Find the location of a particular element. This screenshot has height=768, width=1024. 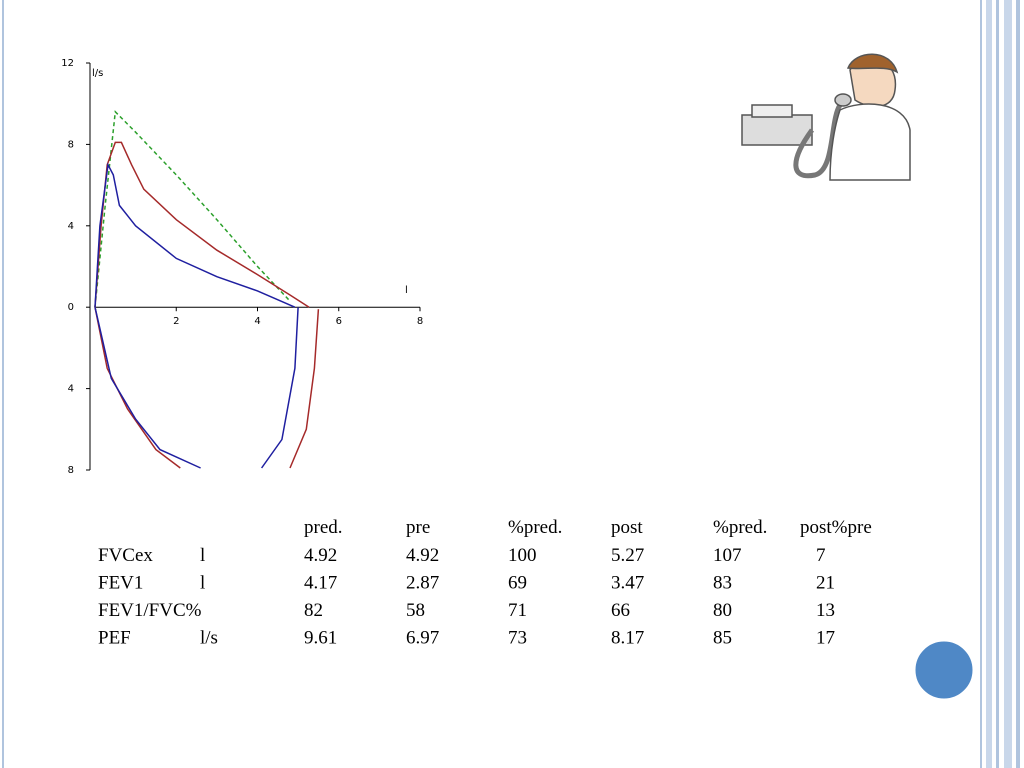

x-axis-label: l is located at coordinates (406, 290).